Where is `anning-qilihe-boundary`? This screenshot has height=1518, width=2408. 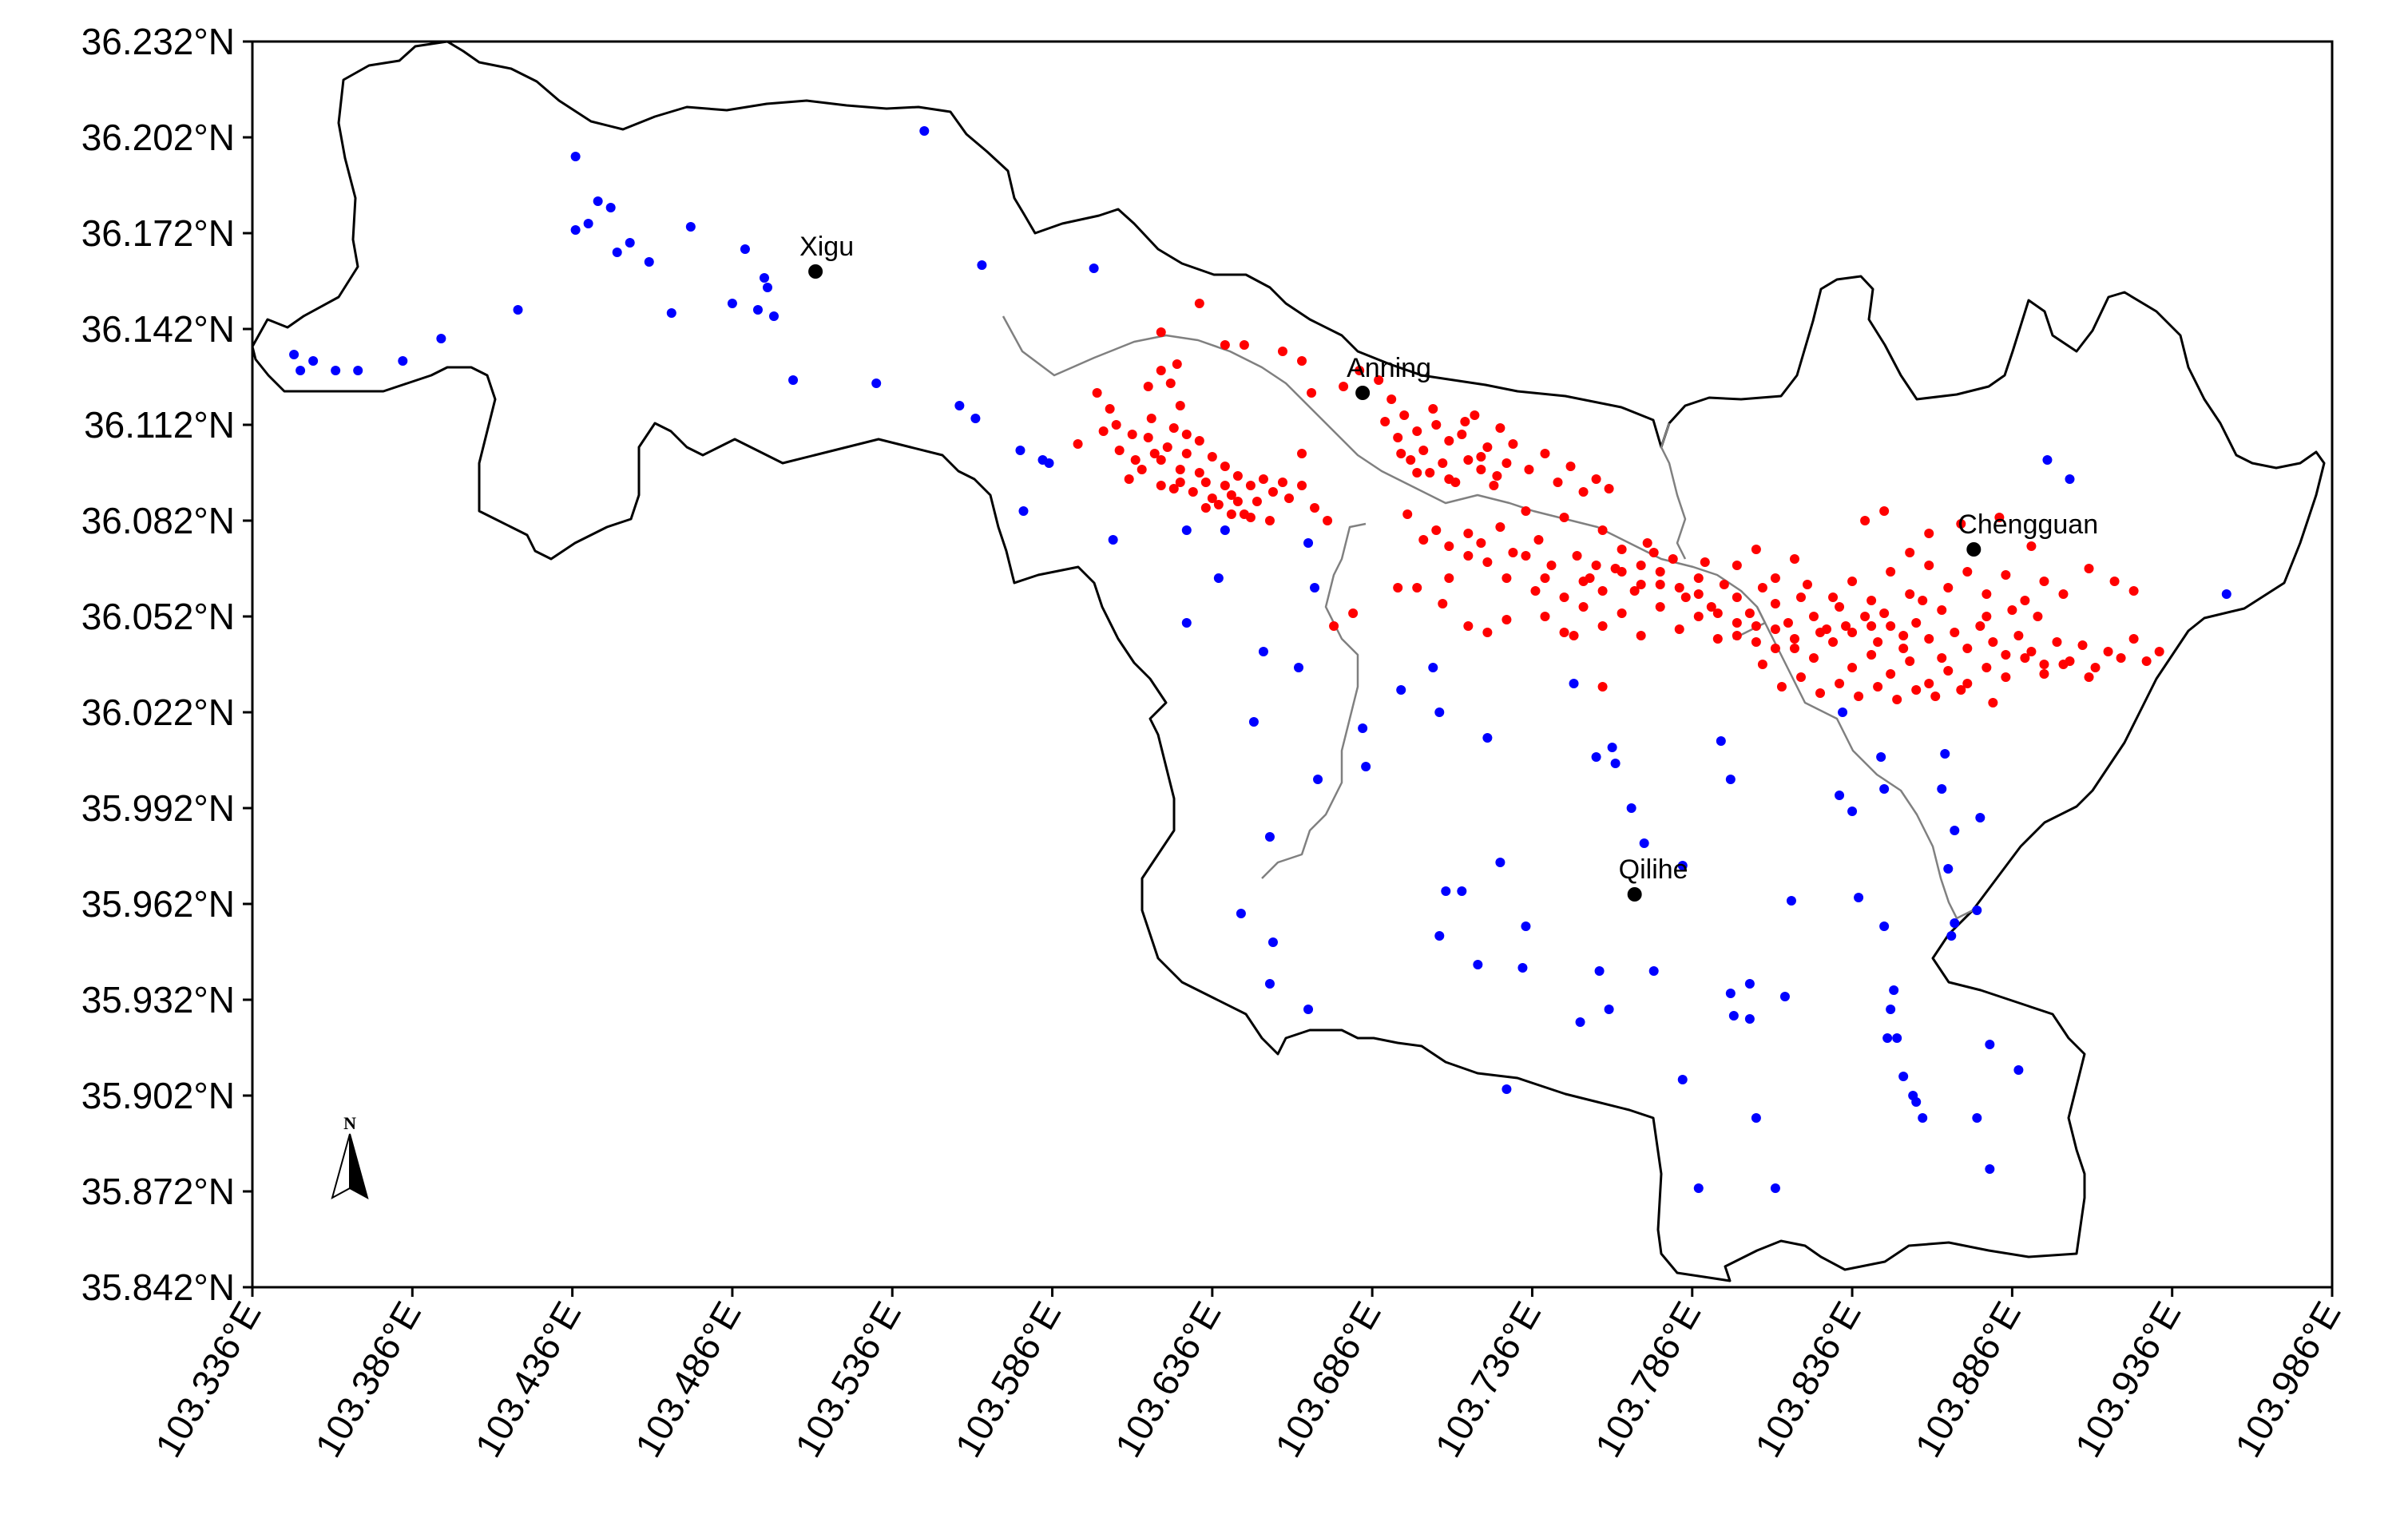
anning-qilihe-boundary is located at coordinates (1314, 700).